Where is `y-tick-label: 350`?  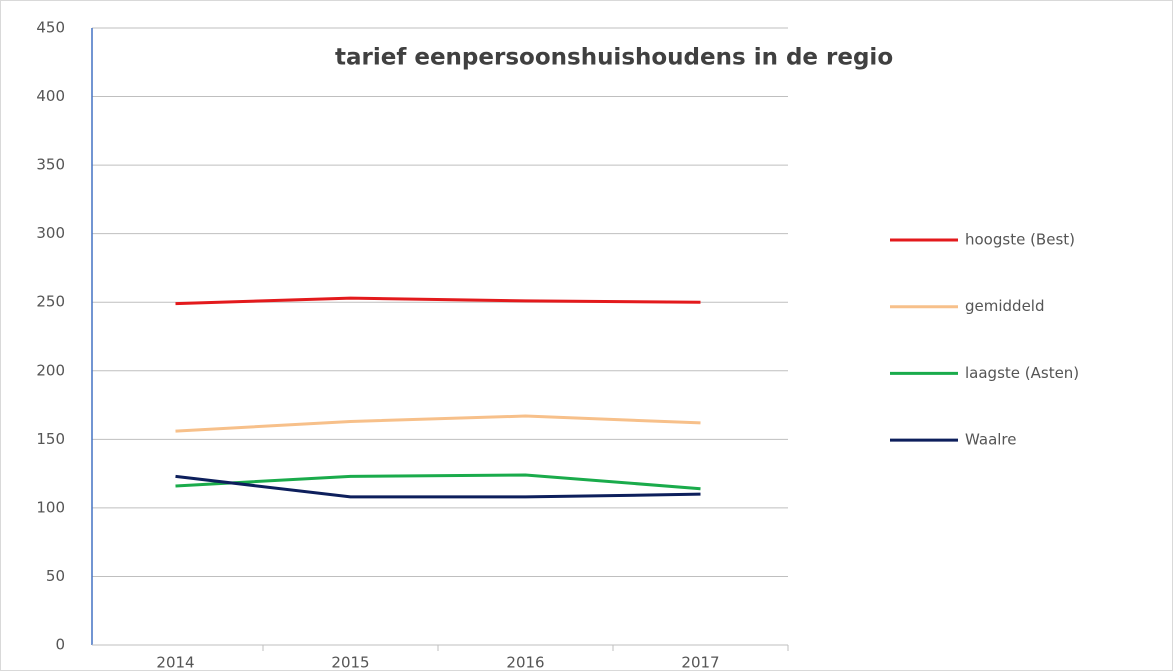 y-tick-label: 350 is located at coordinates (50, 165).